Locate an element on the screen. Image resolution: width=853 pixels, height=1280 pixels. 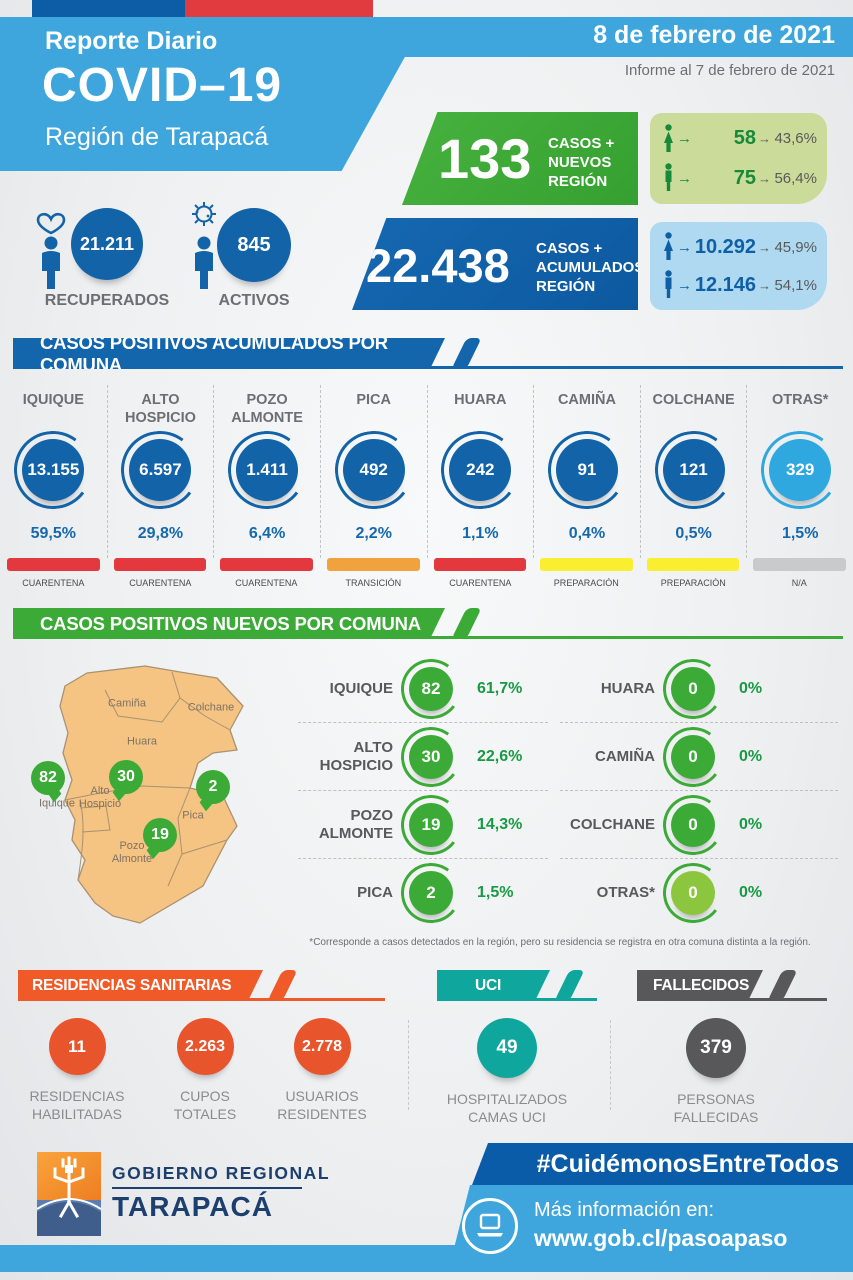
info-url: www.gob.cl/pasoapaso is located at coordinates (661, 1238).